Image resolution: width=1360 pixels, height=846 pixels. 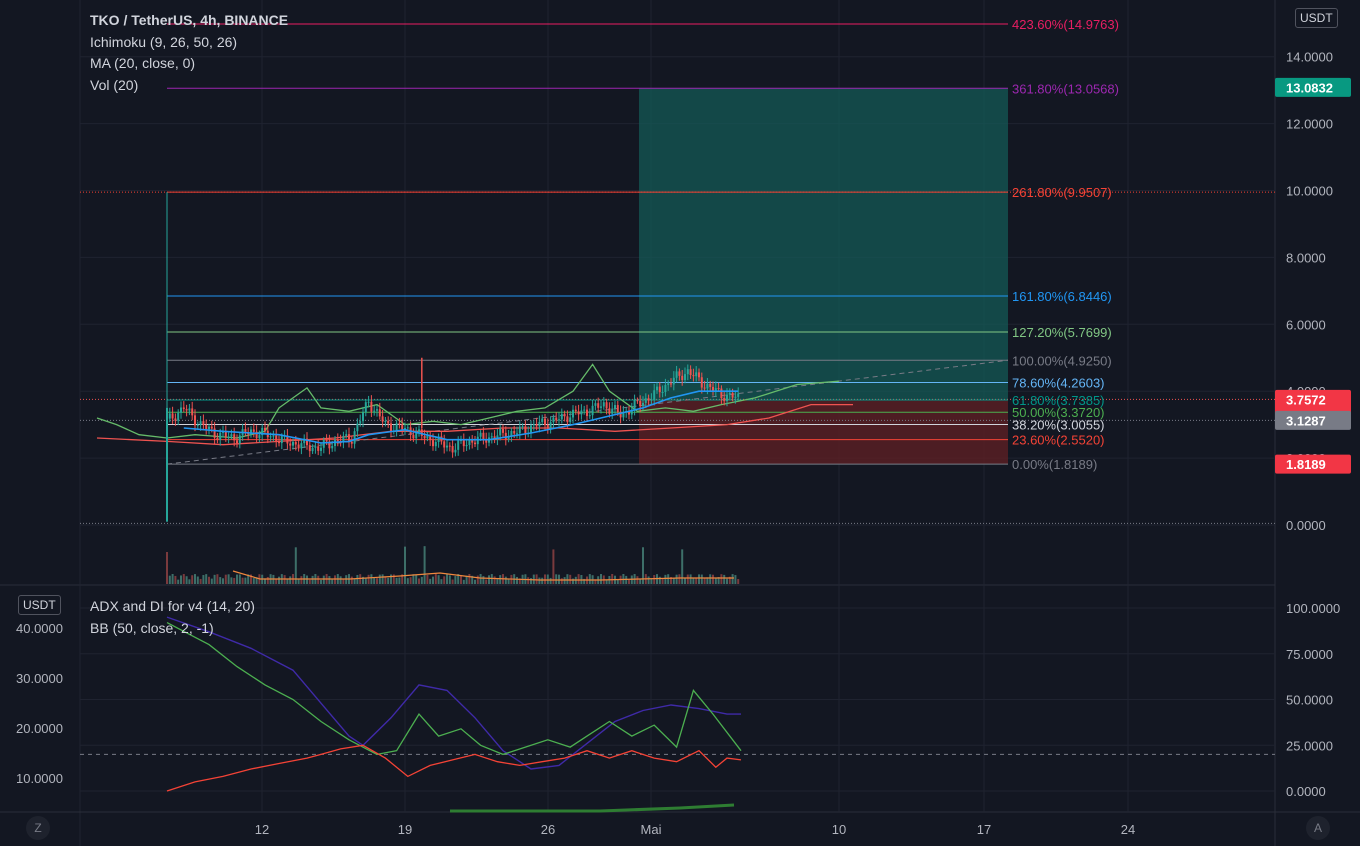 I want to click on moving-average-line, so click(x=461, y=417).